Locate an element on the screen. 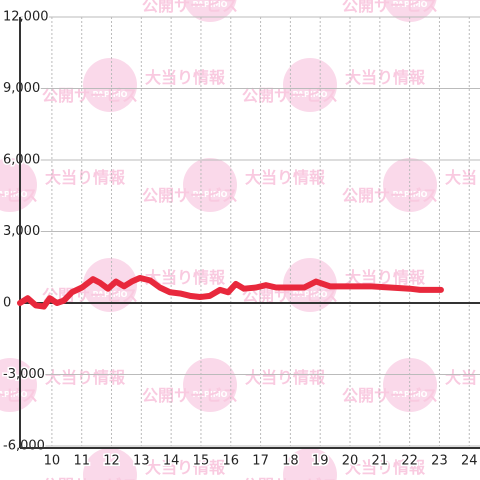  y-tick-label: 0 is located at coordinates (7, 303).